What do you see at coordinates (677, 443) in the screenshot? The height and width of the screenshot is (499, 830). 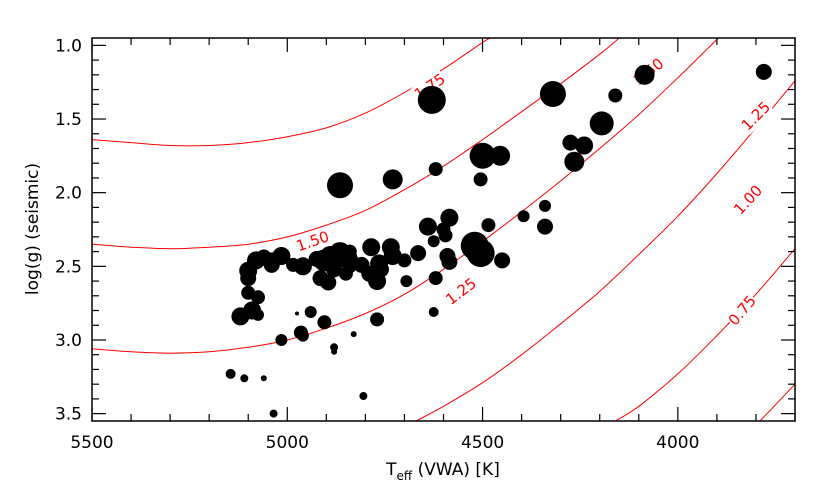 I see `x-tick-label: 4000` at bounding box center [677, 443].